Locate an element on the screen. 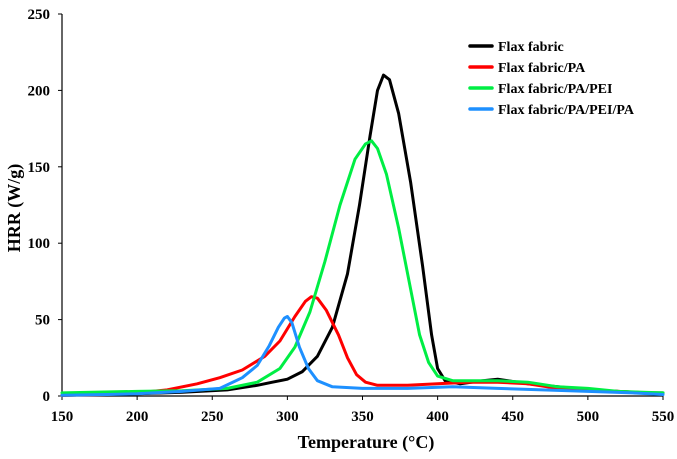 The height and width of the screenshot is (459, 677). x-axis: 150 200 250 300 350 400 450 500 550 is located at coordinates (363, 410).